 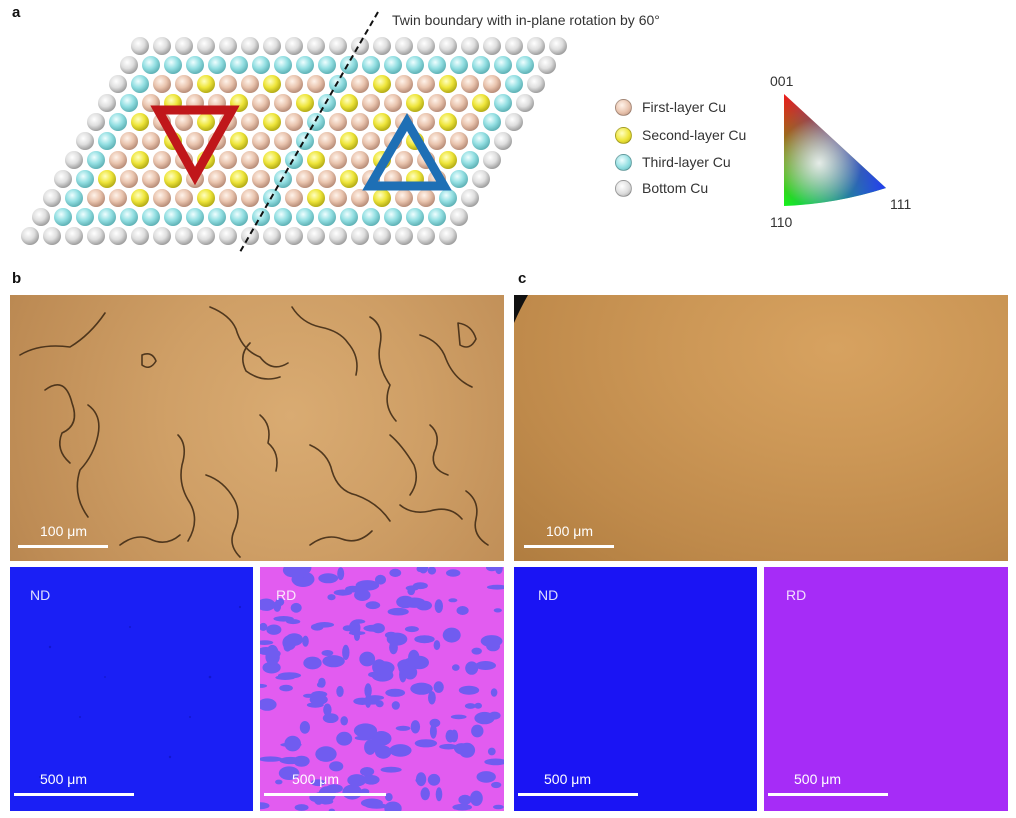 What do you see at coordinates (548, 595) in the screenshot?
I see `panel-c-nd-label: ND` at bounding box center [548, 595].